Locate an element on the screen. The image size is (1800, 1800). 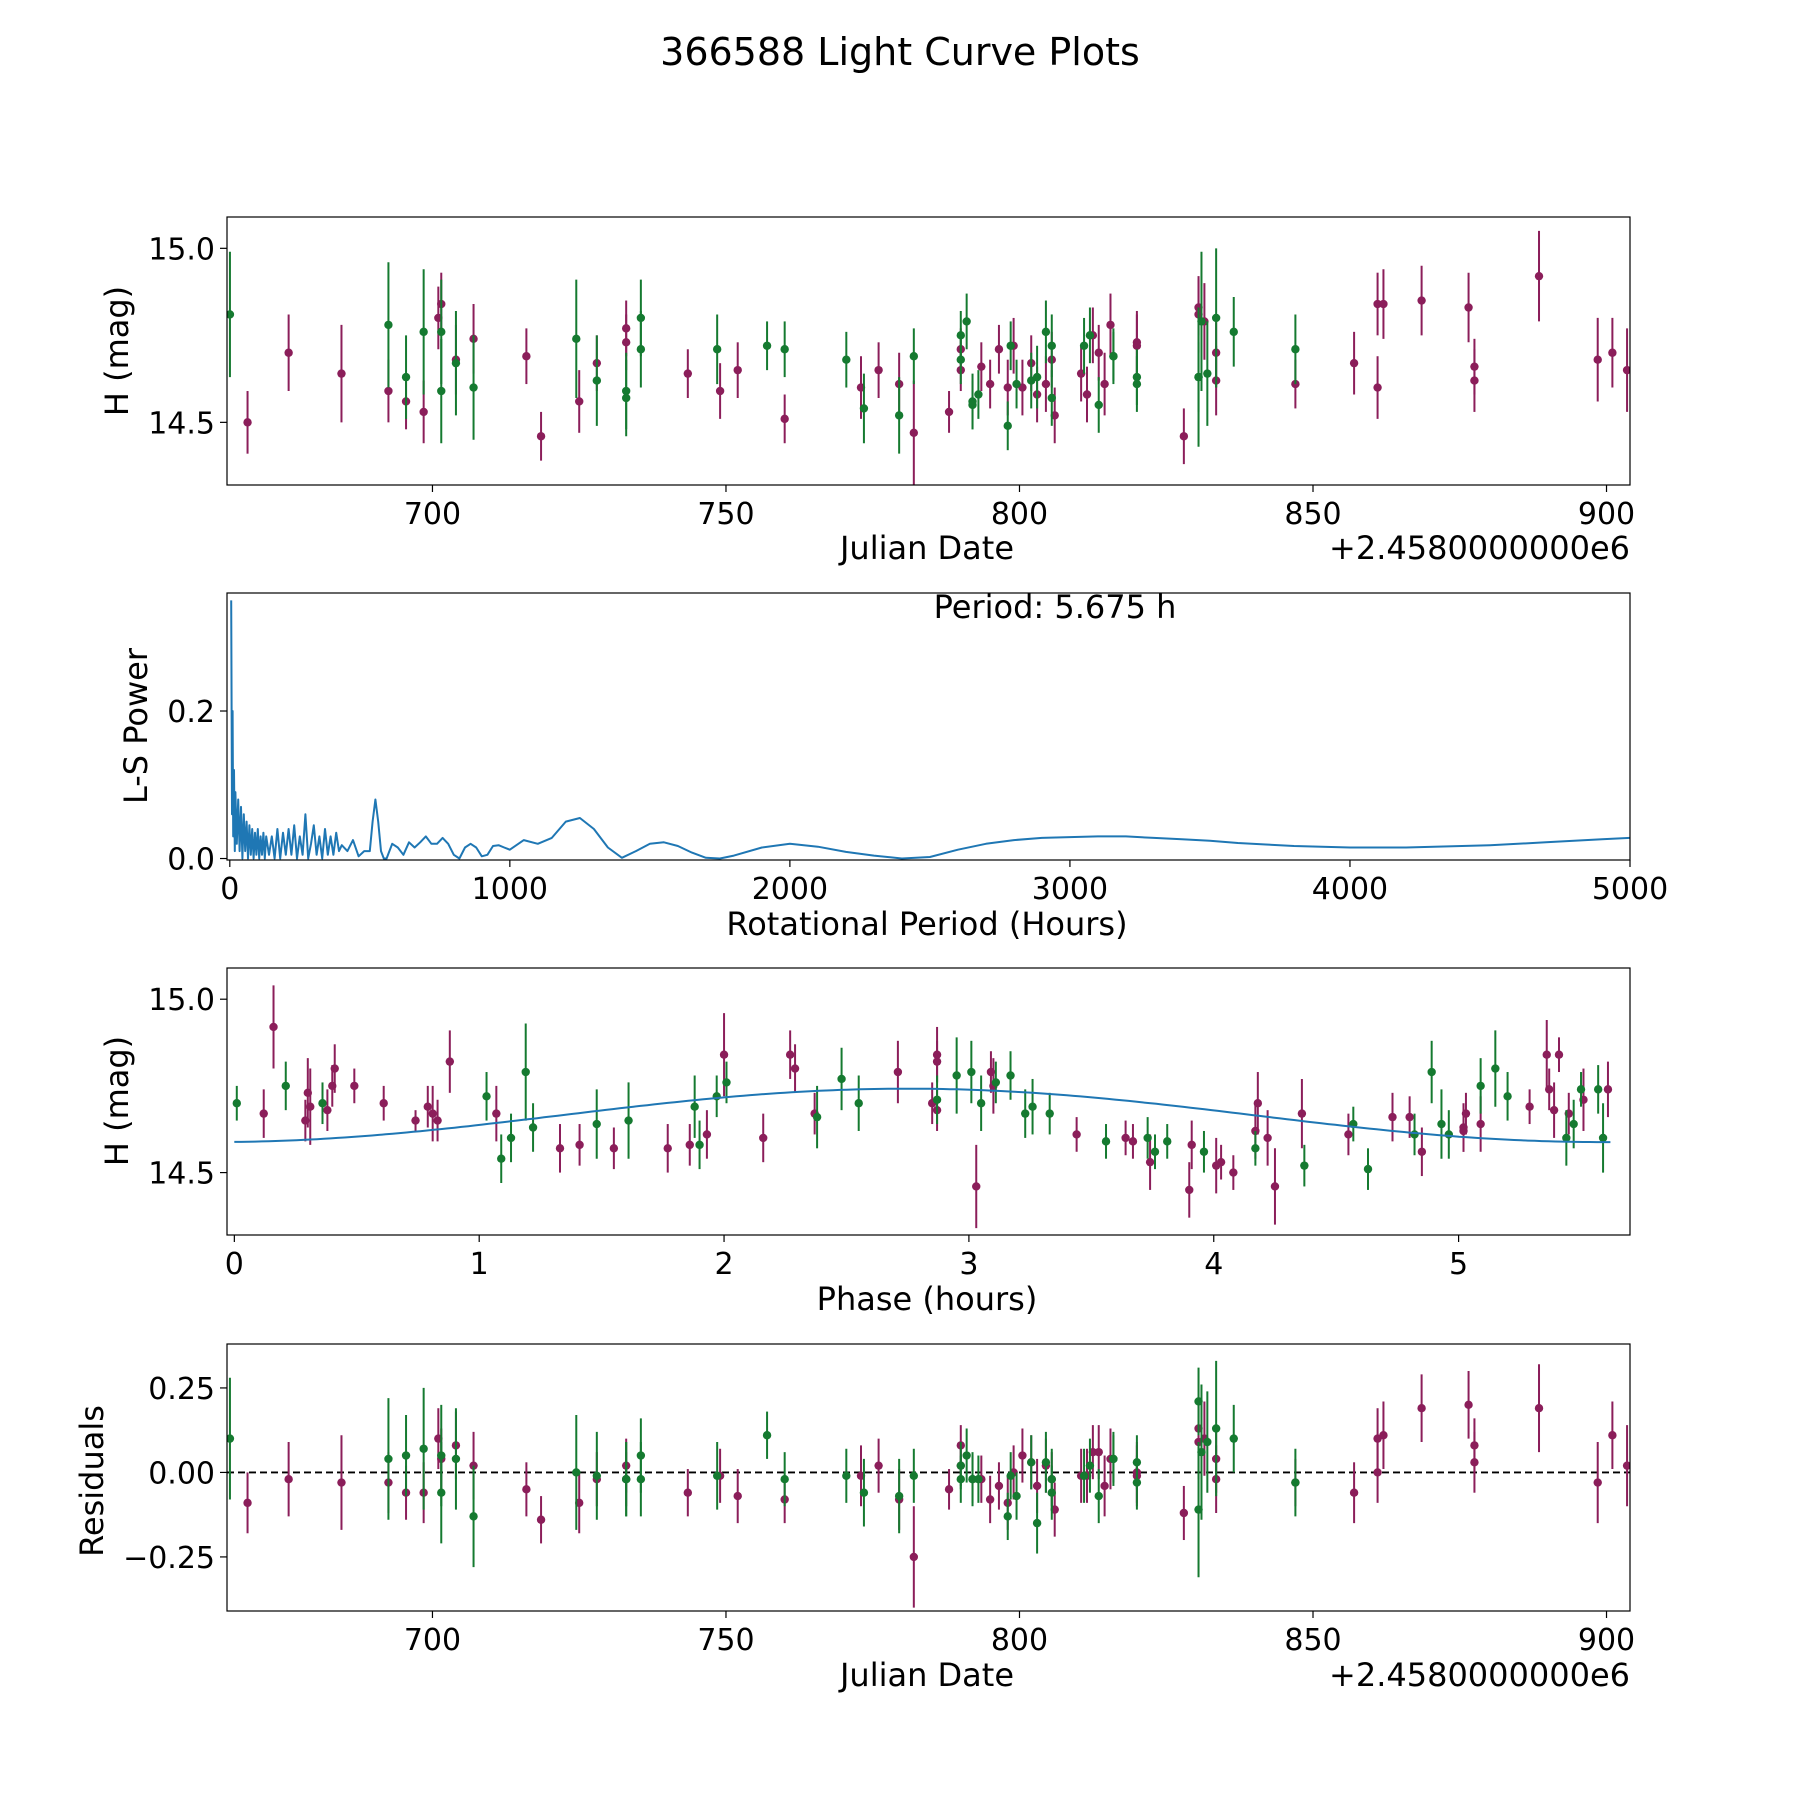
lightcurve-frame is located at coordinates (928, 351).